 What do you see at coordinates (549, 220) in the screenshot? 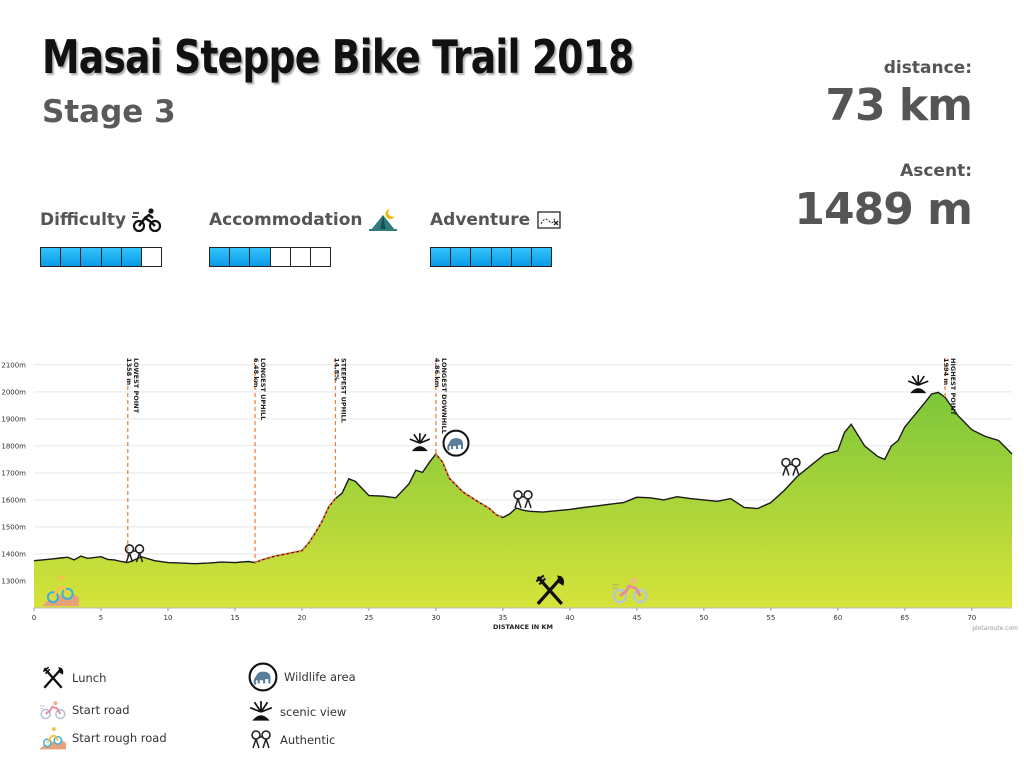
I see `treasure-map-icon` at bounding box center [549, 220].